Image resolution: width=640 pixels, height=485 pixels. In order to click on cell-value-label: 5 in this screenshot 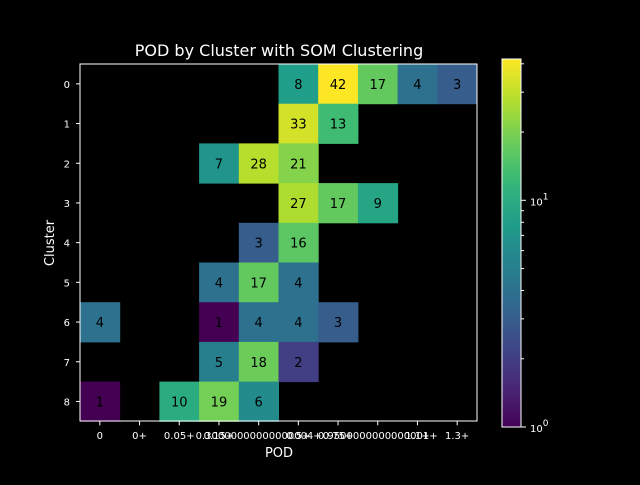, I will do `click(219, 363)`.